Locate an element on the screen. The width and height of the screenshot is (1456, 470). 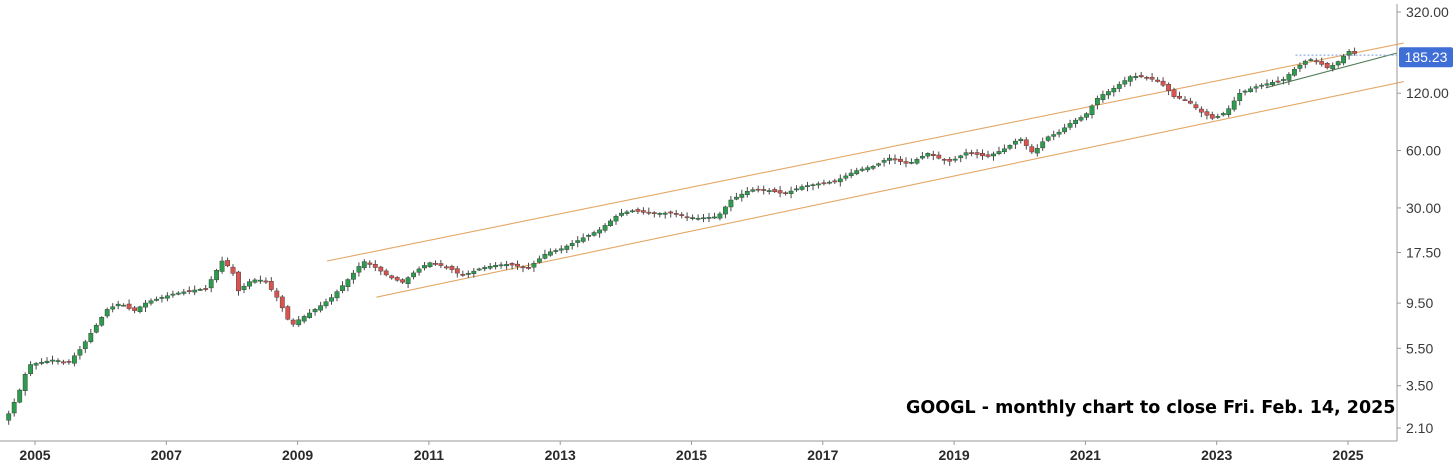
y-tick-label: 120.00 is located at coordinates (1427, 93).